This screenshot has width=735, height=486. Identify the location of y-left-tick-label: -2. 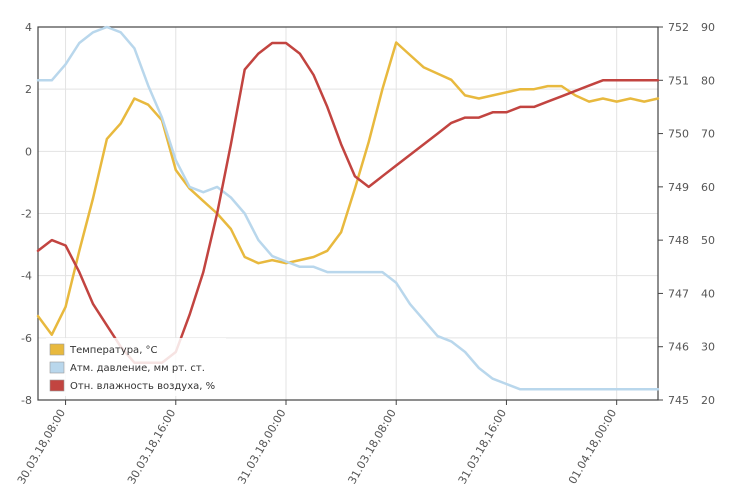
(26, 214).